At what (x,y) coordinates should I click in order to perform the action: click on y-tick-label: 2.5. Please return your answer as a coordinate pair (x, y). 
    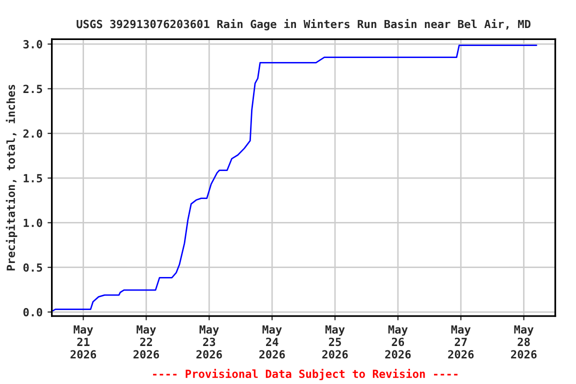
    Looking at the image, I should click on (32, 89).